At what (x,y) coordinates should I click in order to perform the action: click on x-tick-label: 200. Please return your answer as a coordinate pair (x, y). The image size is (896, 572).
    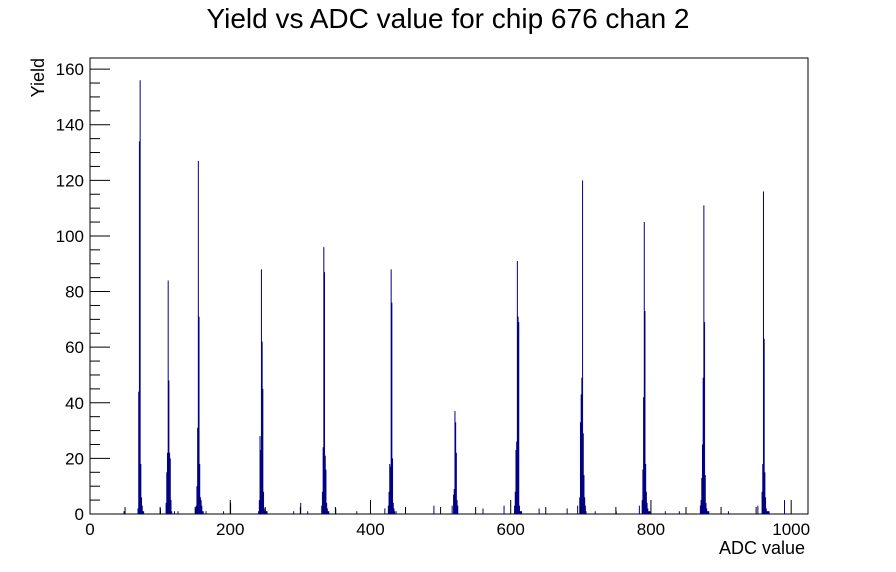
    Looking at the image, I should click on (230, 529).